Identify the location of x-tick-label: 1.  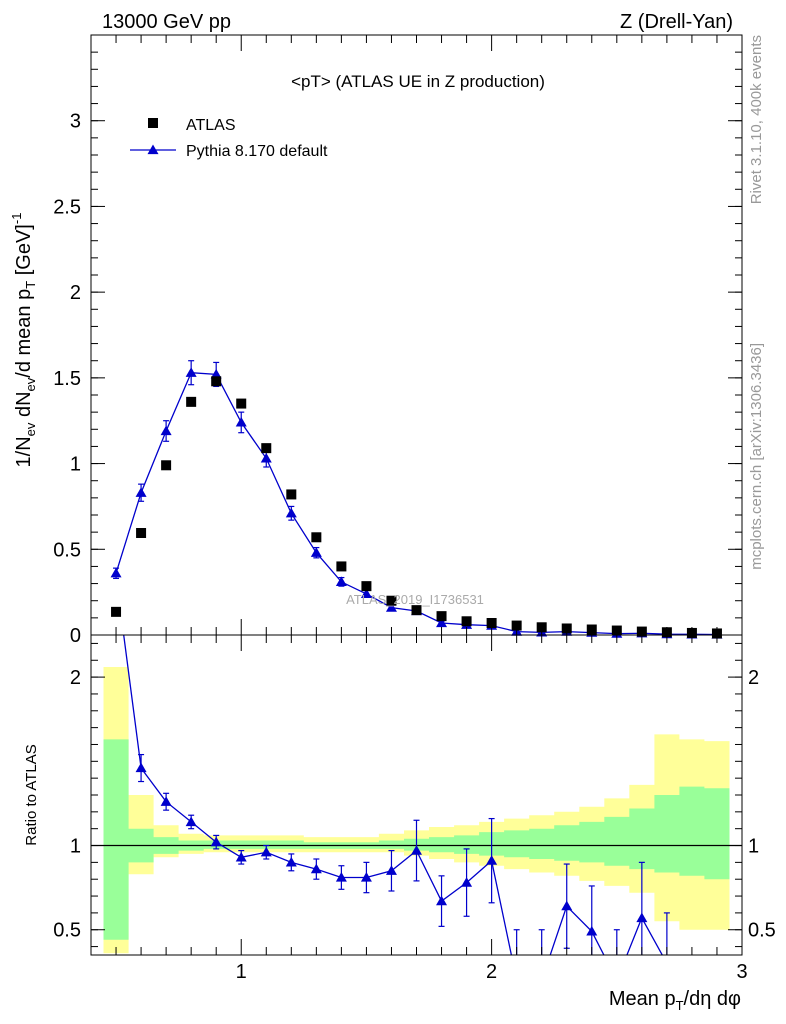
(241, 972).